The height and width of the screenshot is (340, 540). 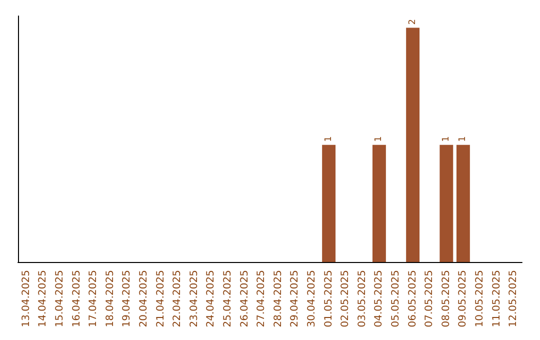 I want to click on x-tick-label: 17.04.2025, so click(x=94, y=299).